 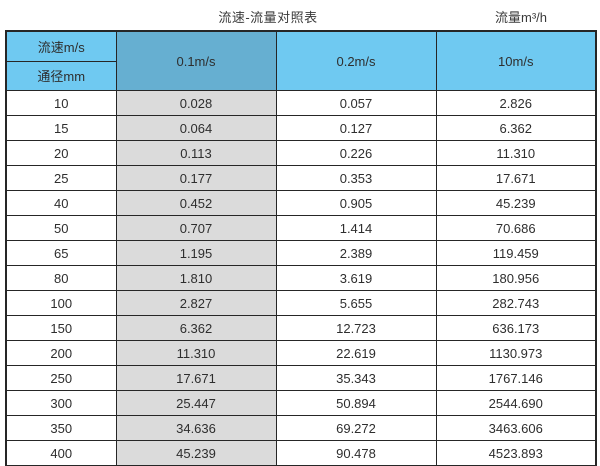 What do you see at coordinates (516, 378) in the screenshot?
I see `flow-value-cell: 1767.146` at bounding box center [516, 378].